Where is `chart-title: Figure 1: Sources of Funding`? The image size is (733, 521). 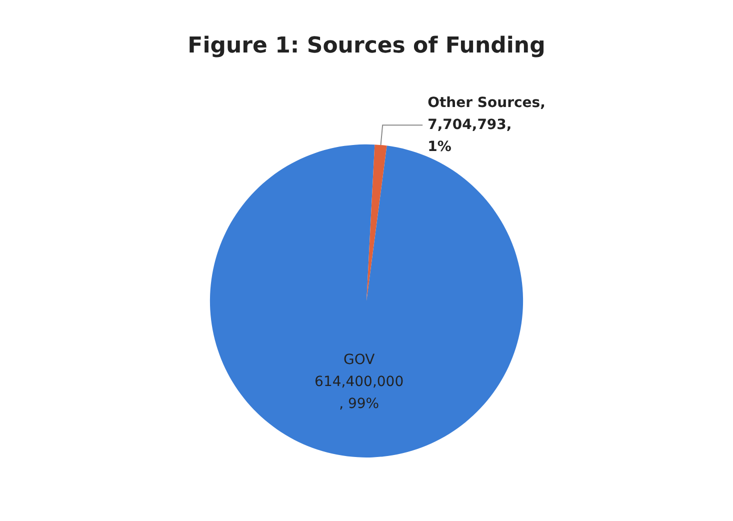
chart-title: Figure 1: Sources of Funding is located at coordinates (367, 46).